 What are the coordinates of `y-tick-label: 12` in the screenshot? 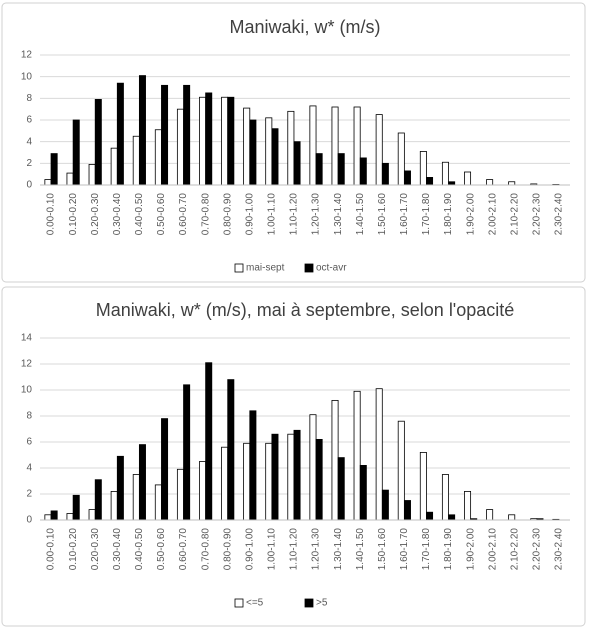 It's located at (27, 364).